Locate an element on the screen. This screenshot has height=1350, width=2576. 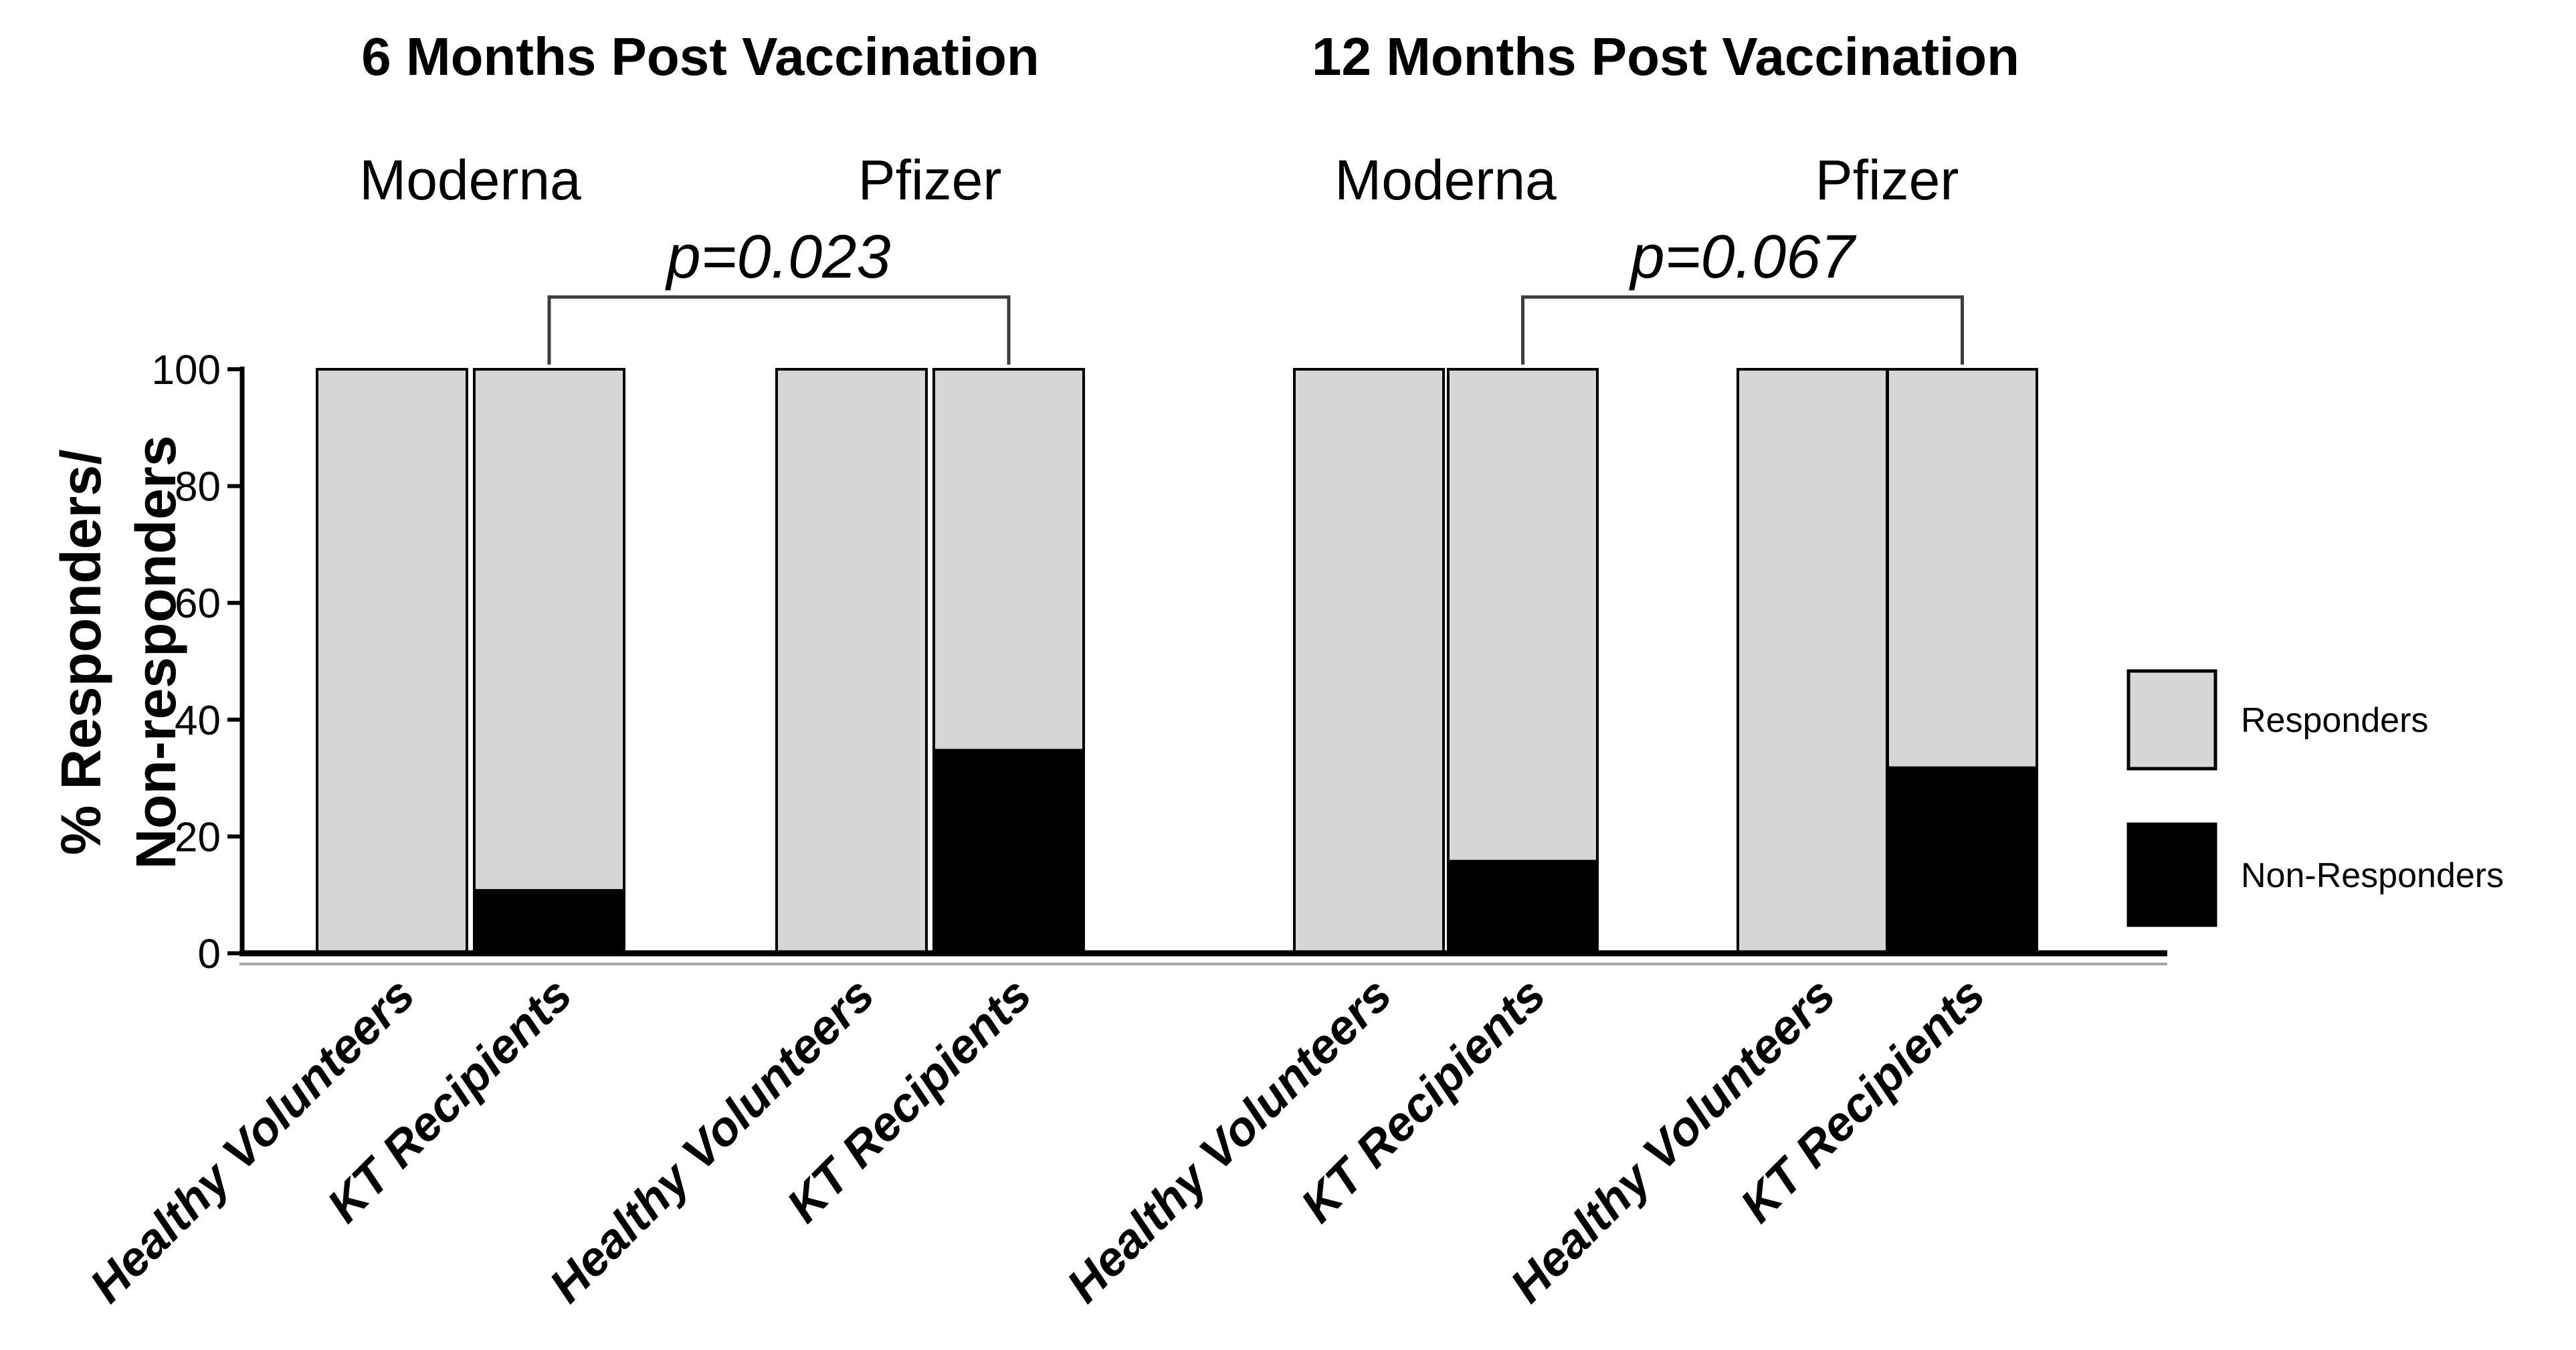
p-value-12-months: p=0.067 is located at coordinates (1742, 257).